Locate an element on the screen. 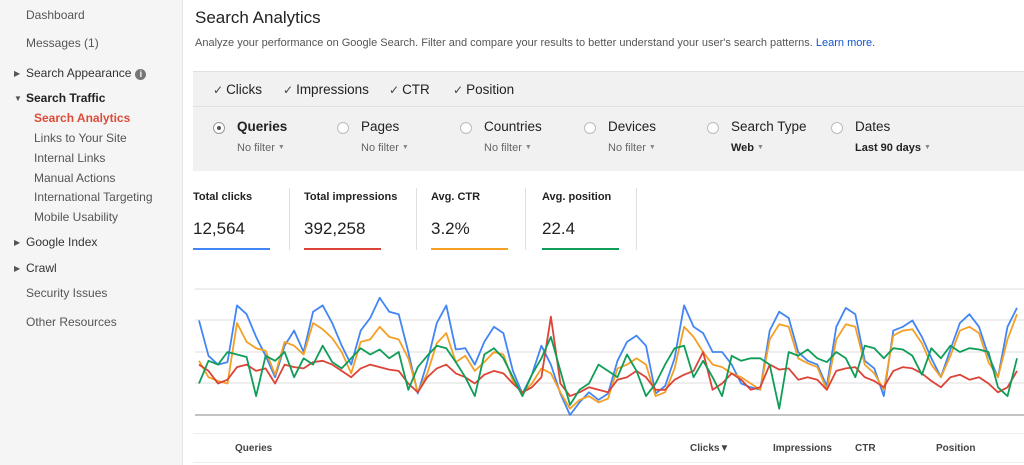 This screenshot has width=1024, height=465. checkbox-label: Position is located at coordinates (490, 89).